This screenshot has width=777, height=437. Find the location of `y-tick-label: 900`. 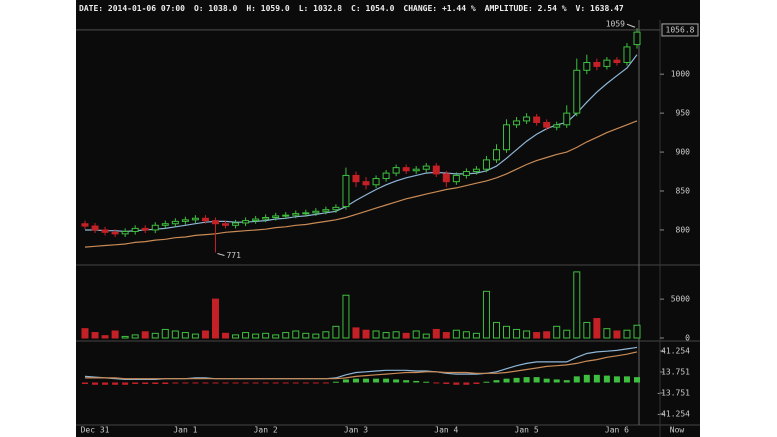

y-tick-label: 900 is located at coordinates (683, 152).